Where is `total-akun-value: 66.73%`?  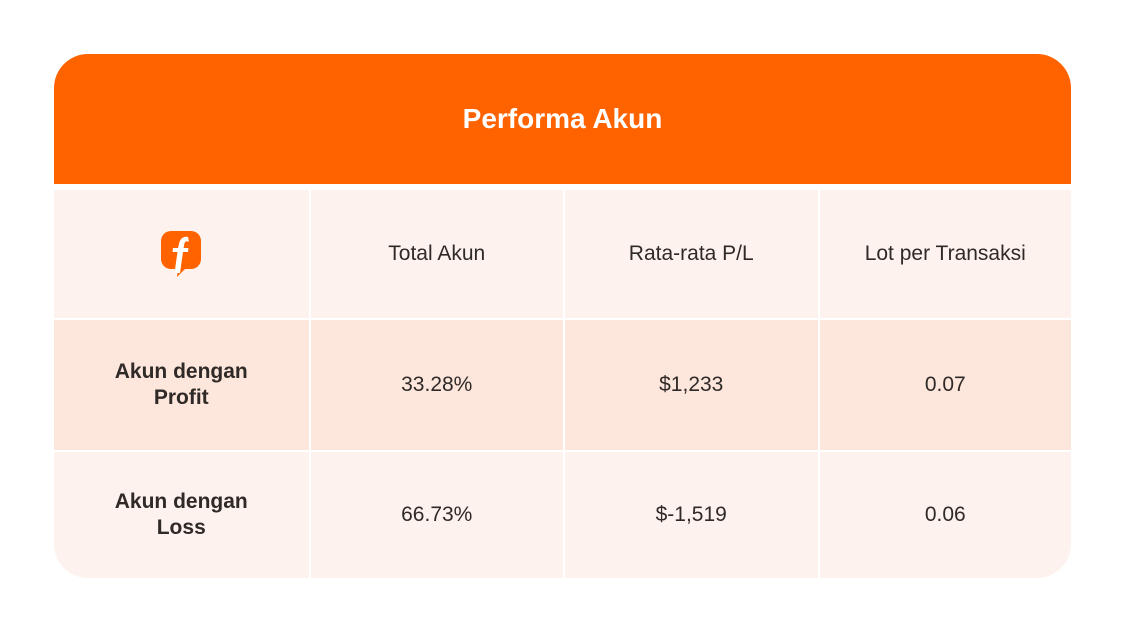
total-akun-value: 66.73% is located at coordinates (436, 515).